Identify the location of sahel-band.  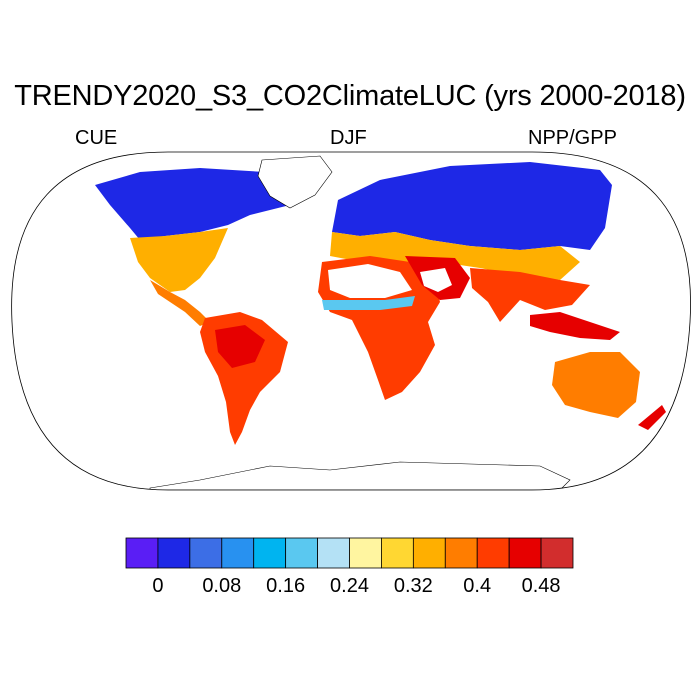
(368, 303).